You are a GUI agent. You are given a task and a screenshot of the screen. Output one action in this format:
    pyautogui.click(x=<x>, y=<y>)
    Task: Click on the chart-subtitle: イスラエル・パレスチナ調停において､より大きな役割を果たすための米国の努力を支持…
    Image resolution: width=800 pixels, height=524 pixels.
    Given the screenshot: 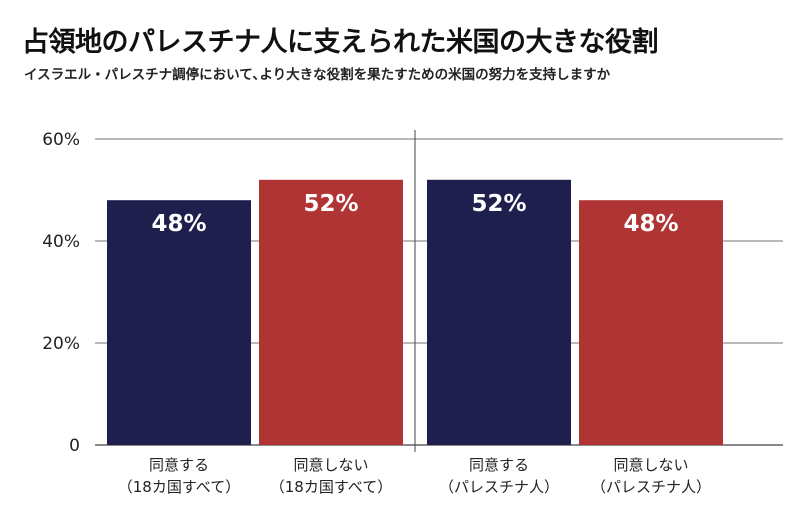 What is the action you would take?
    pyautogui.click(x=317, y=75)
    